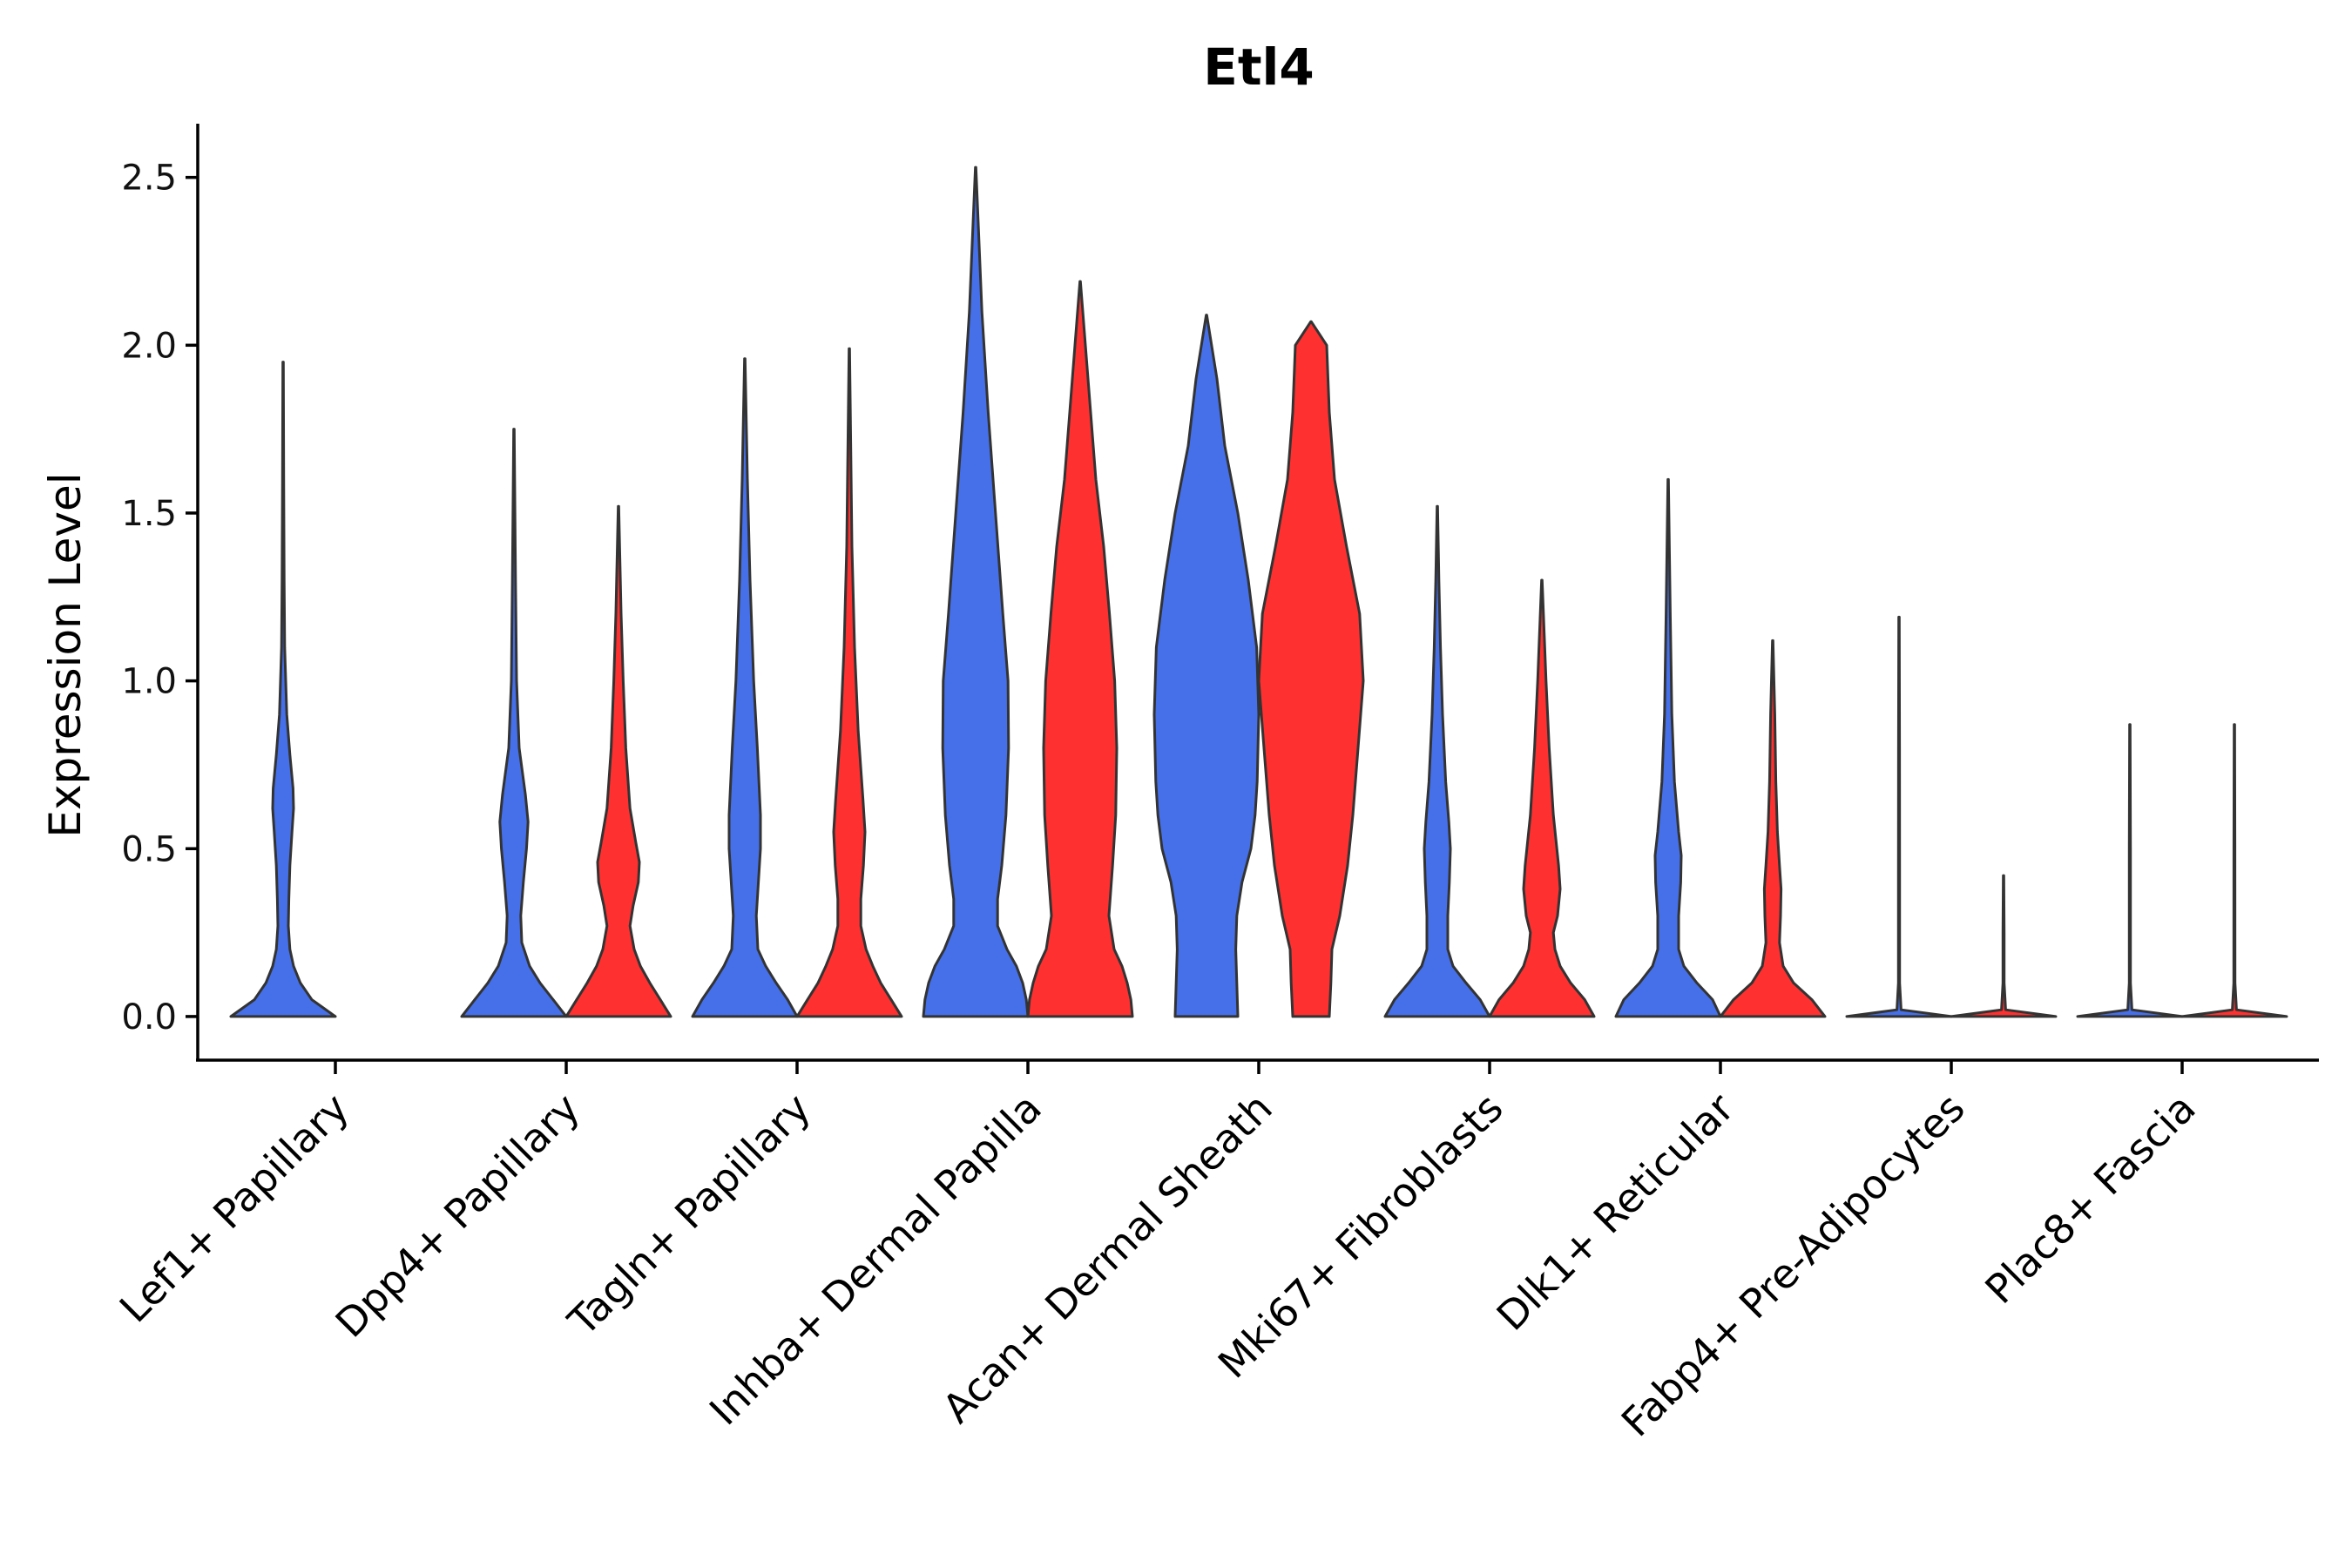 The height and width of the screenshot is (1568, 2352). I want to click on chart-title: Etl4, so click(1259, 67).